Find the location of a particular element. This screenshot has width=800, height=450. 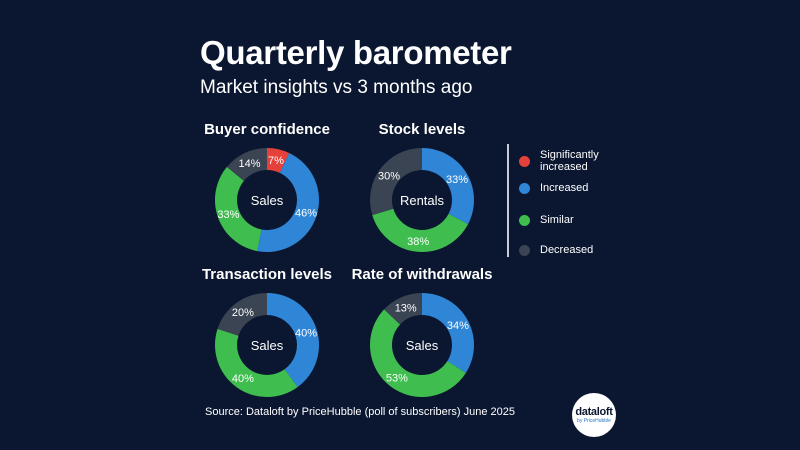

dataloft-logo: dataloft by PriceHubble is located at coordinates (594, 415).